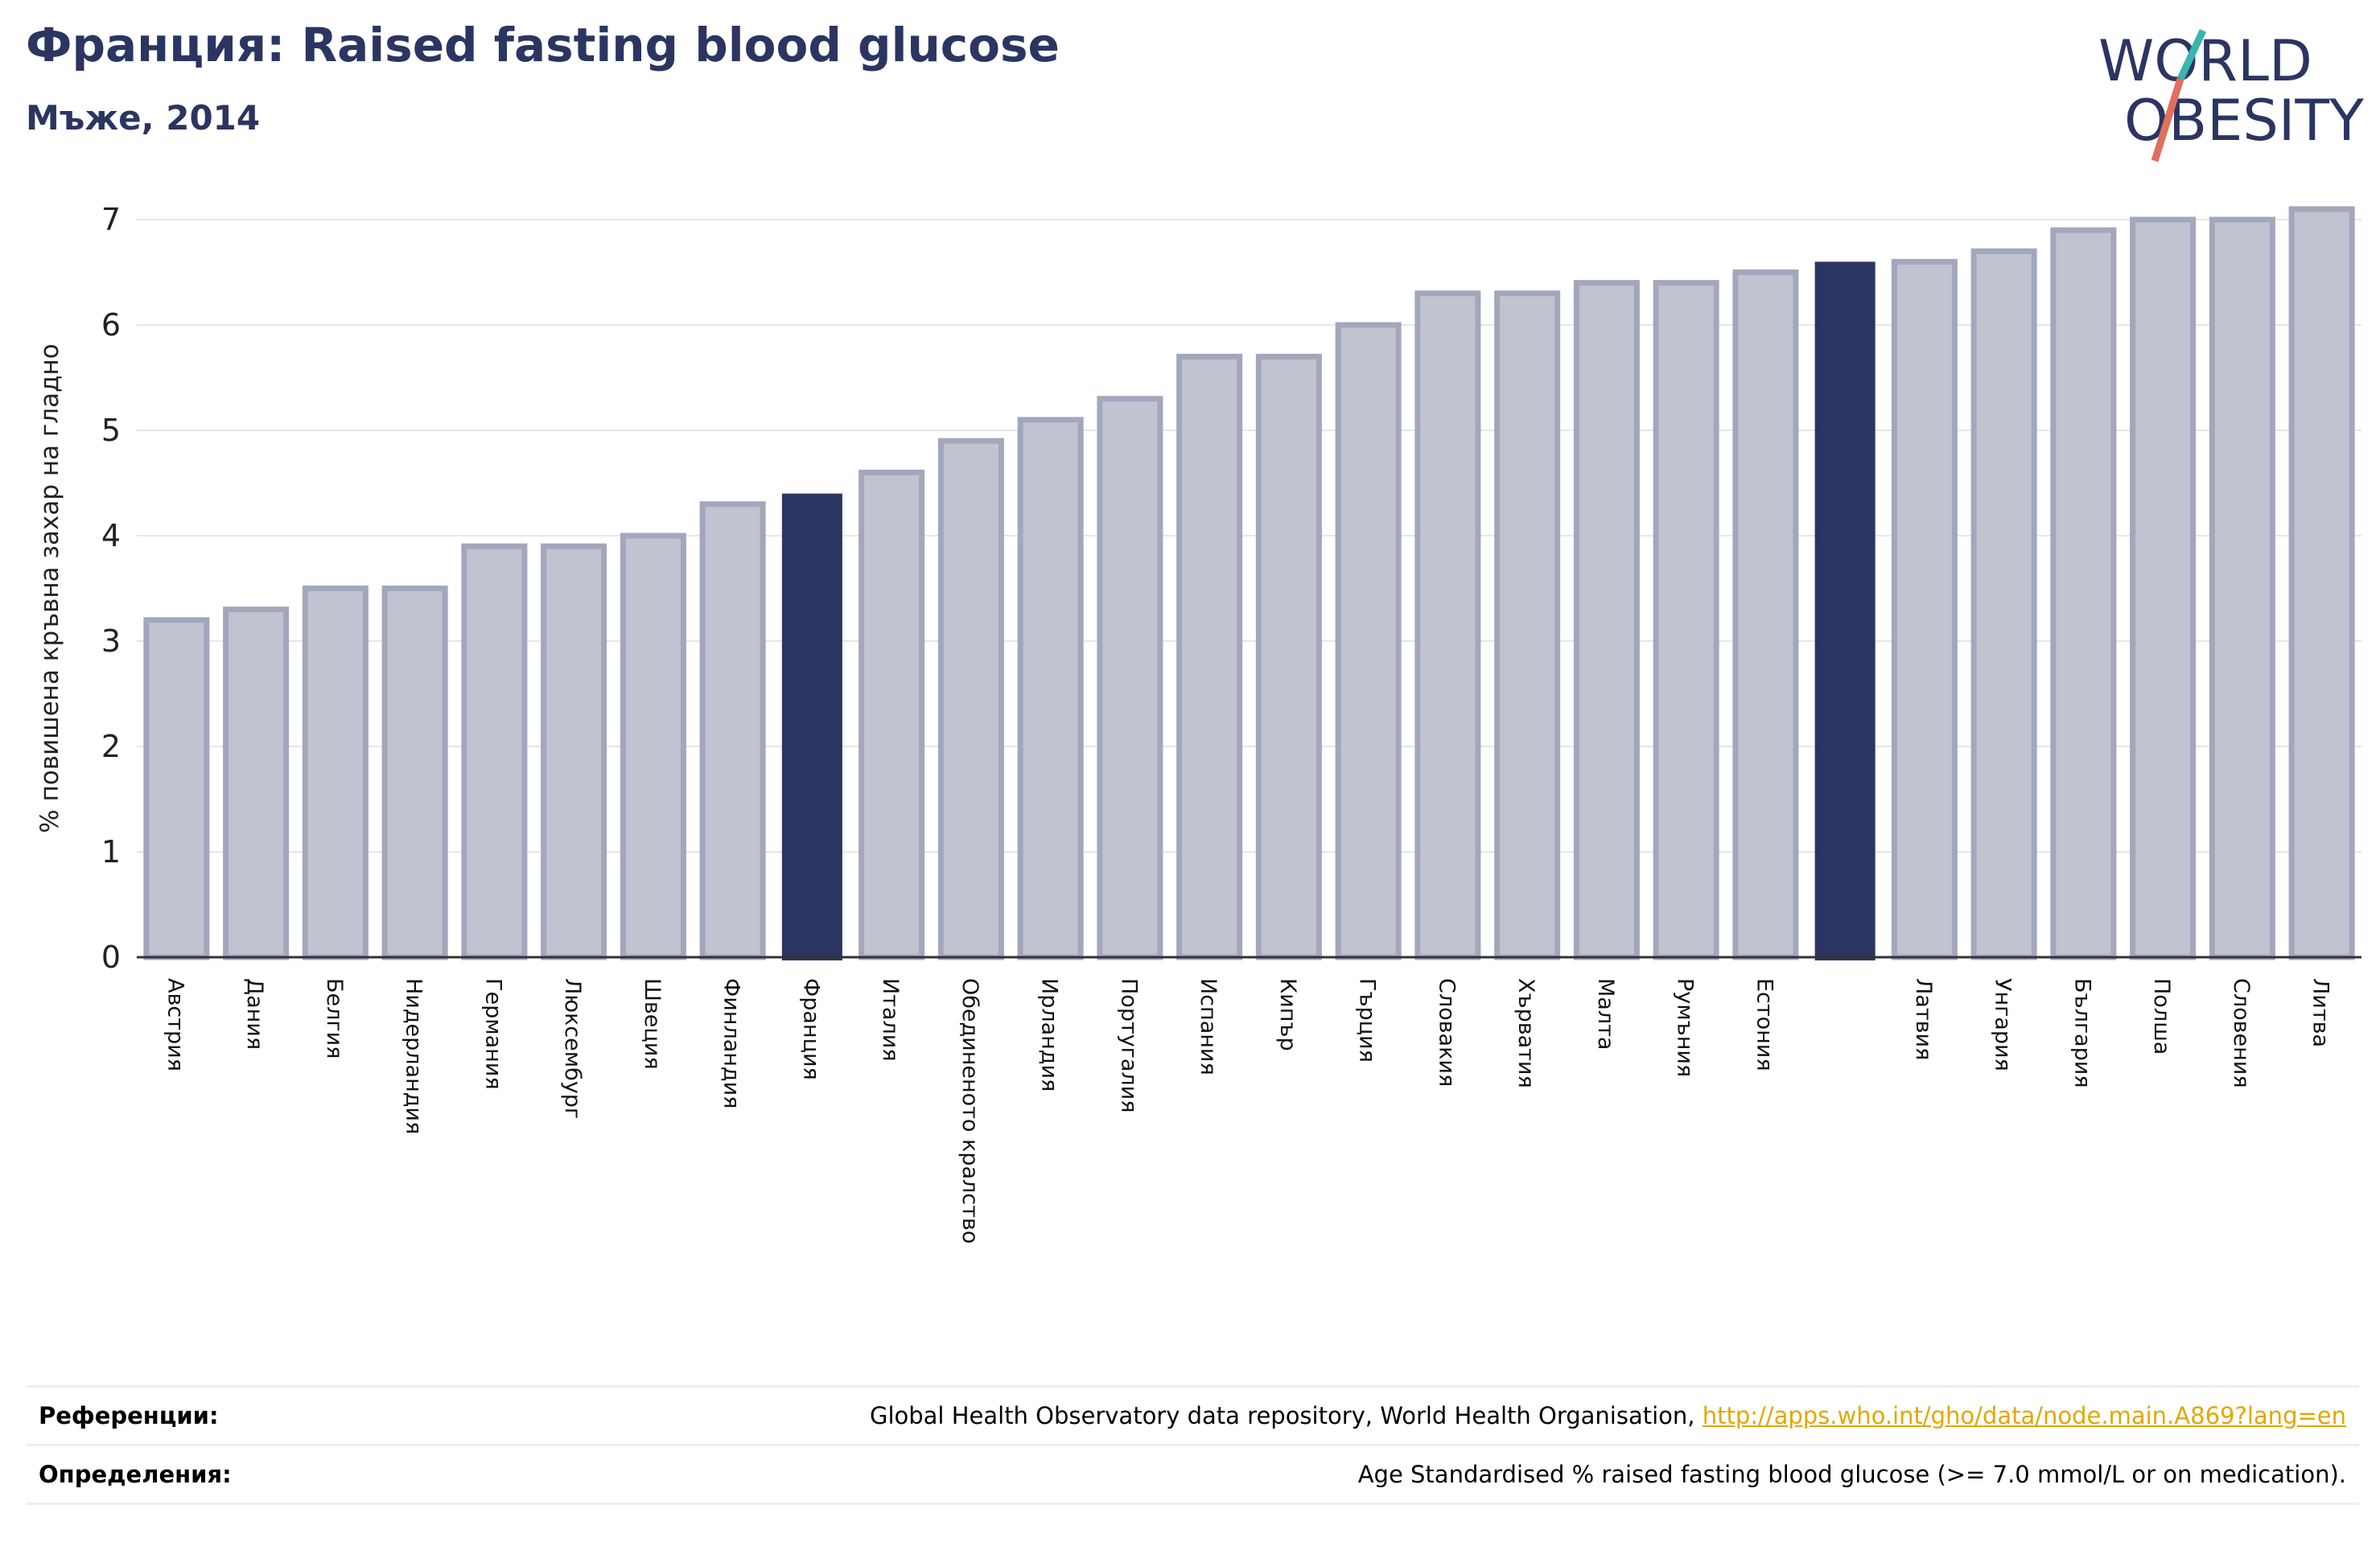  What do you see at coordinates (111, 852) in the screenshot?
I see `y-tick-label: 1` at bounding box center [111, 852].